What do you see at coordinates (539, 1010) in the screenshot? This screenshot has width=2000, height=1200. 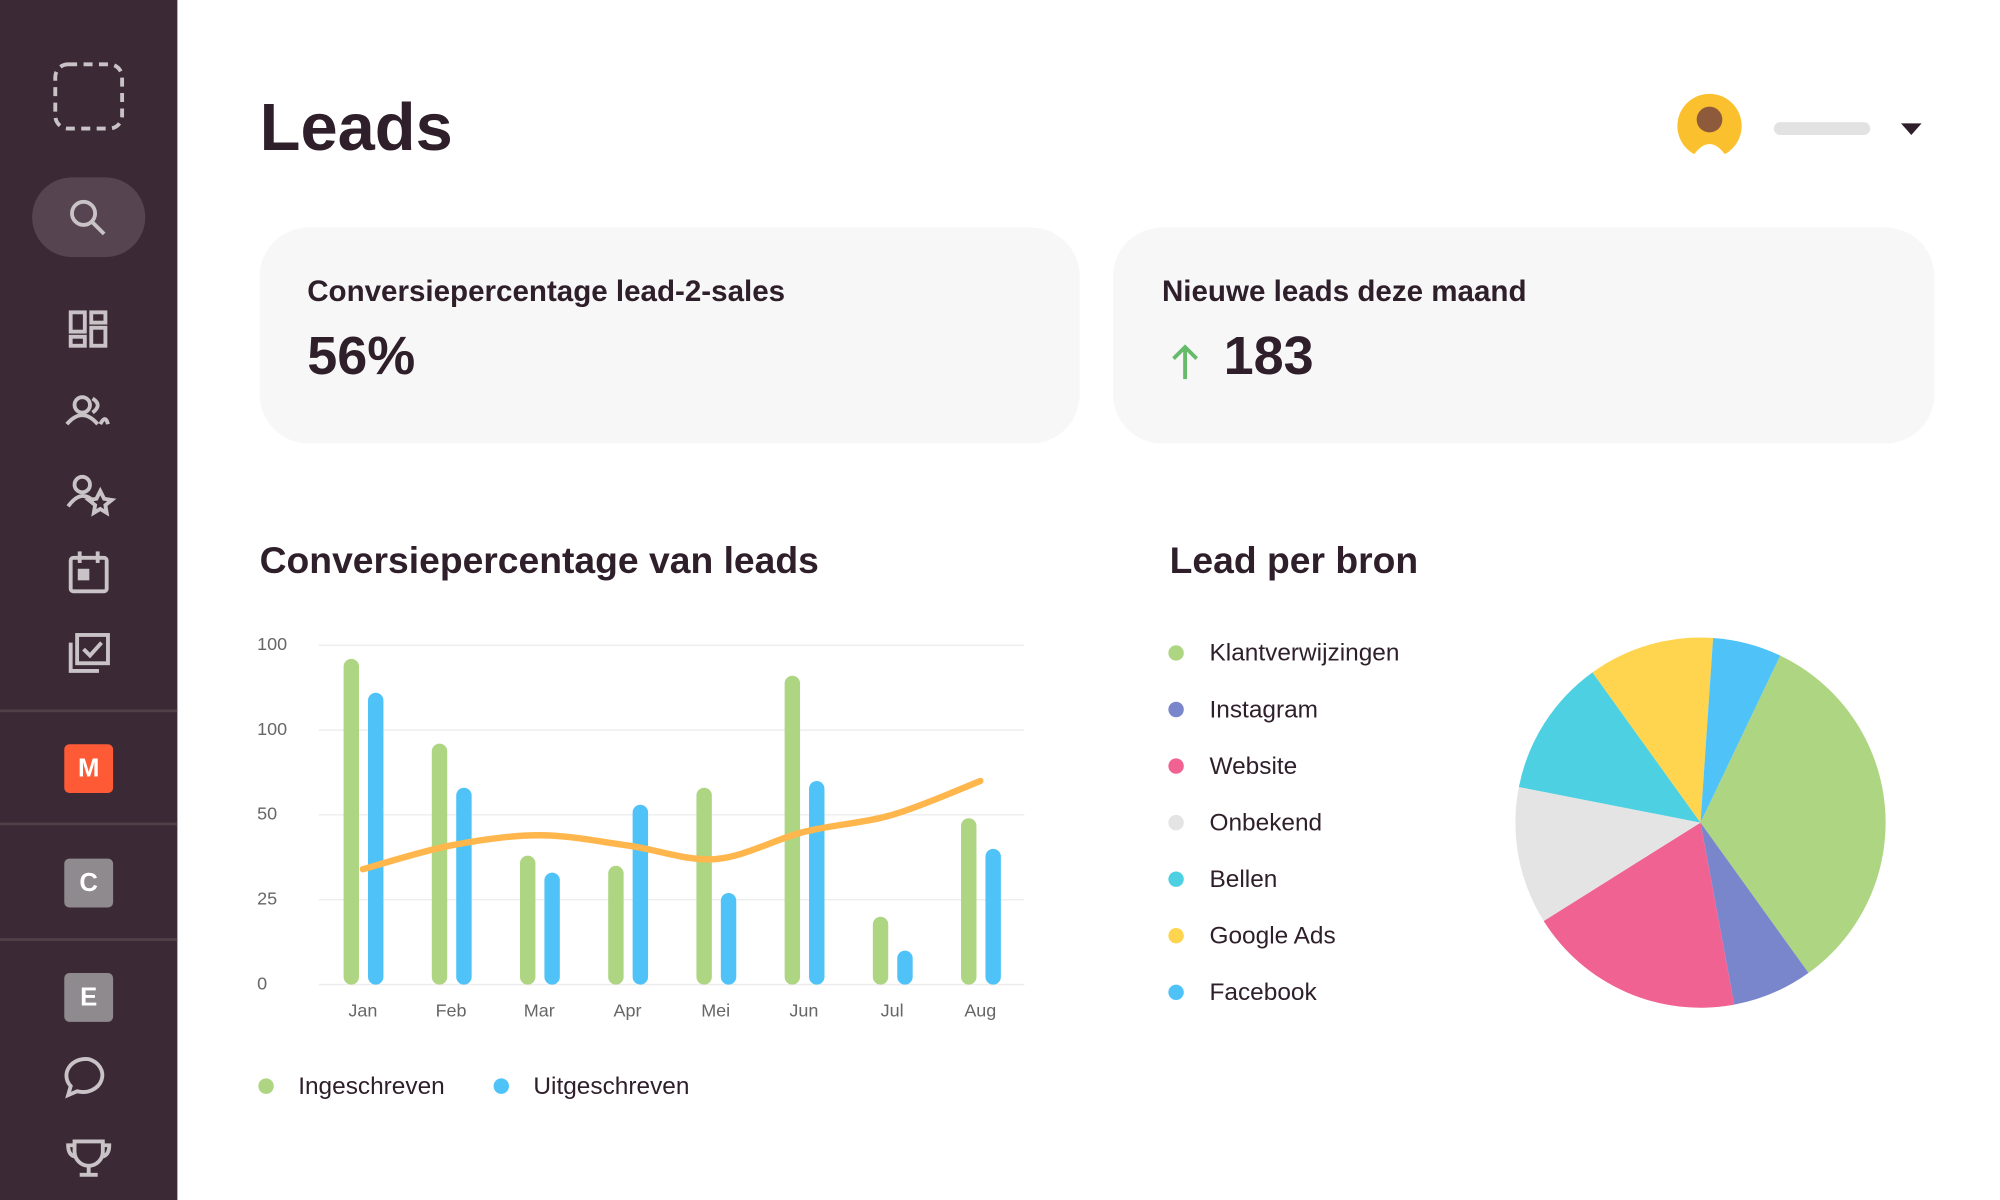 I see `x-tick-label: Mar` at bounding box center [539, 1010].